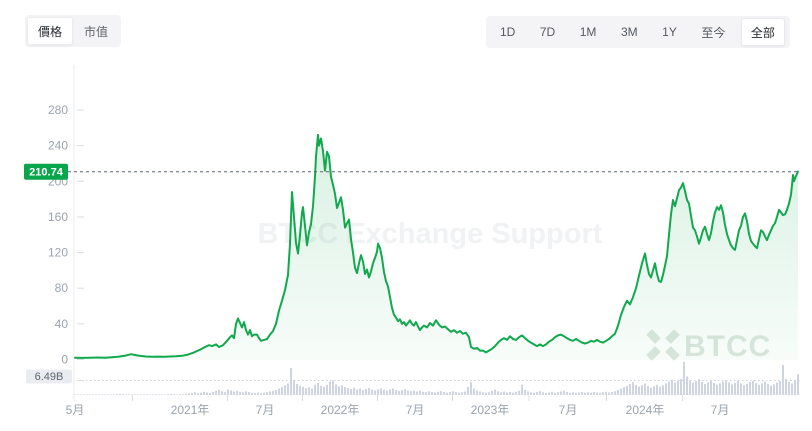  I want to click on range-button-3m: 3M, so click(629, 32).